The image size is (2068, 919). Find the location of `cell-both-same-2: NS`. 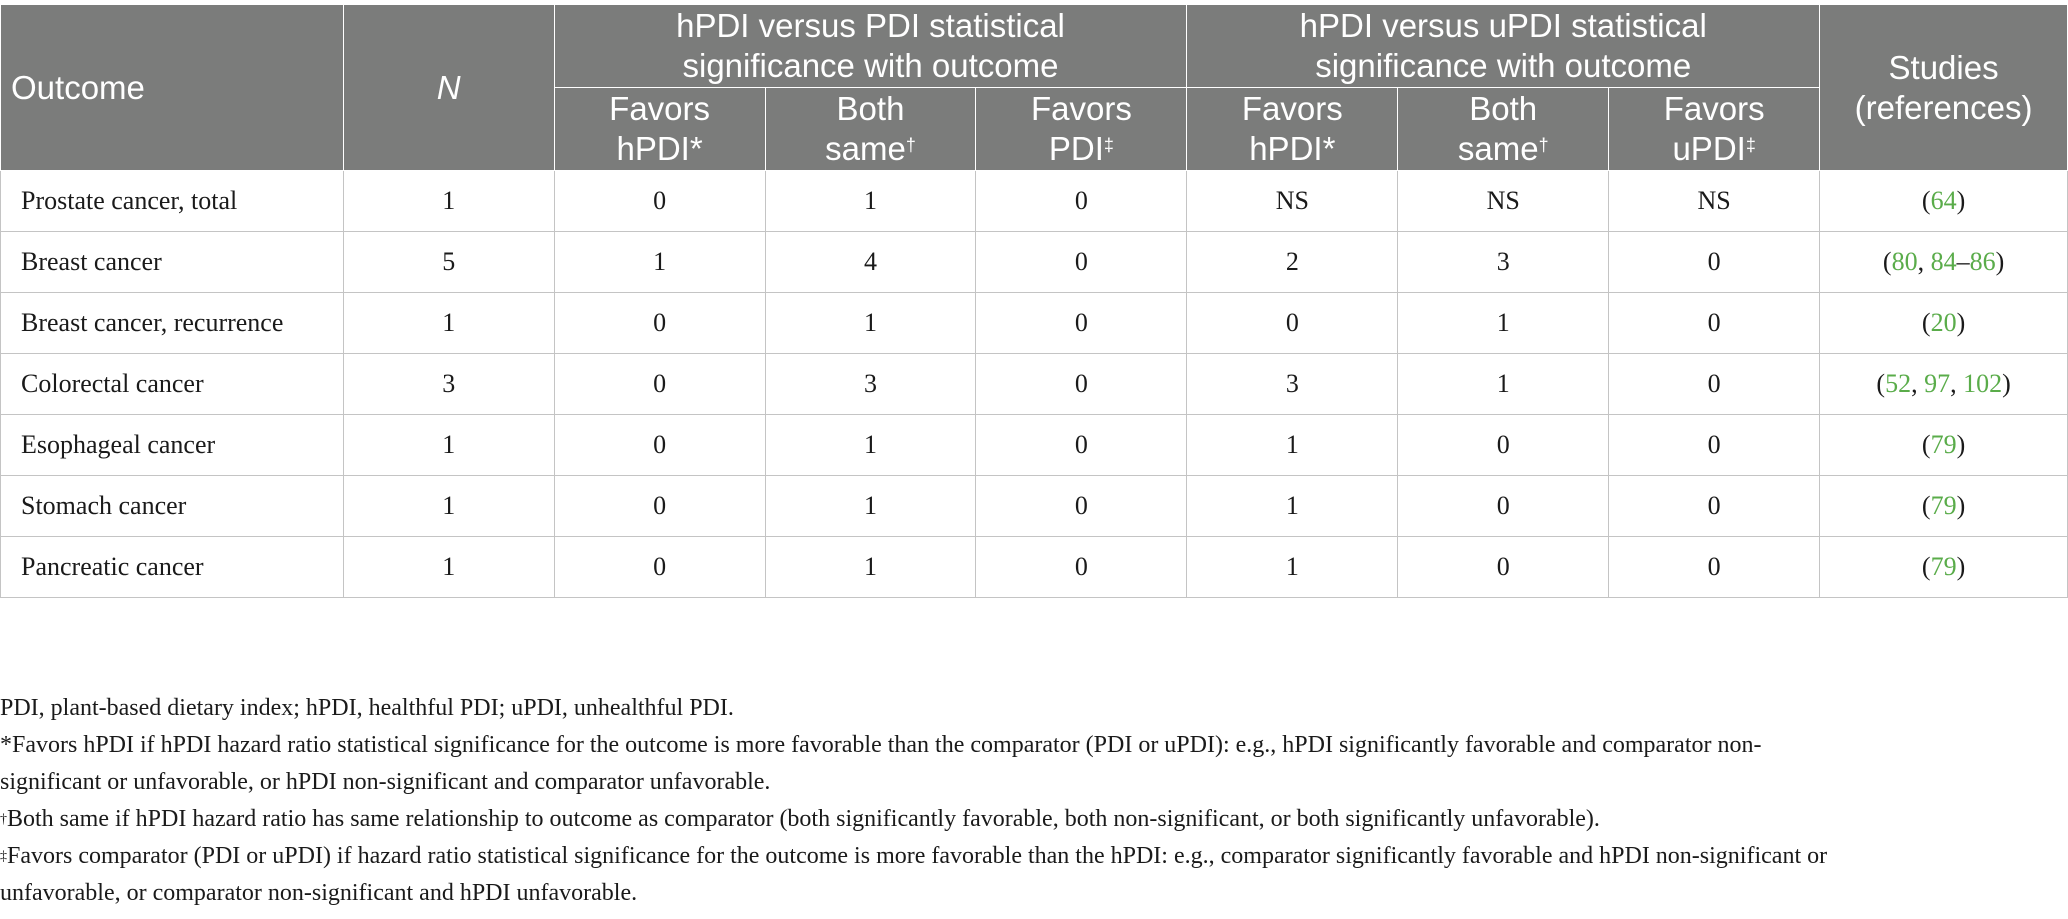

cell-both-same-2: NS is located at coordinates (1503, 201).